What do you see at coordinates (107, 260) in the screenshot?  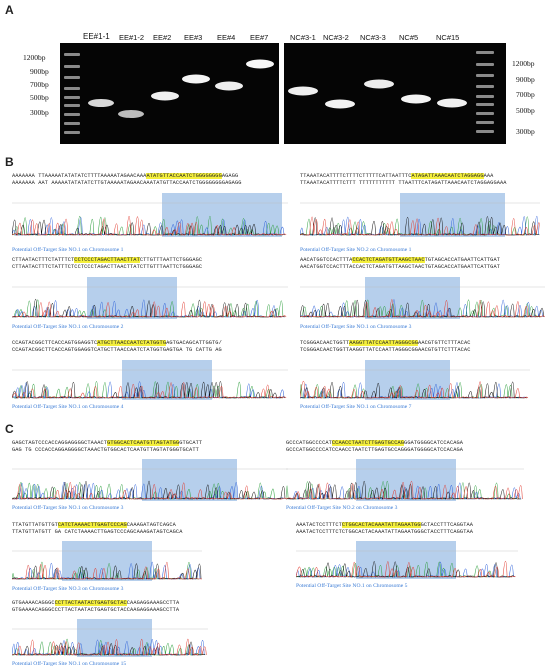 I see `target-highlight: CCTCCCTAGACTTAACTTAT` at bounding box center [107, 260].